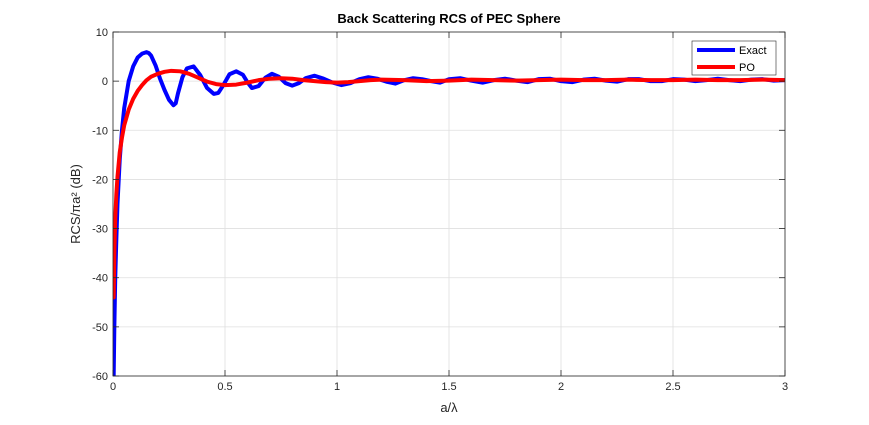 This screenshot has height=425, width=869. Describe the element at coordinates (102, 33) in the screenshot. I see `y-tick-label: 10` at that location.